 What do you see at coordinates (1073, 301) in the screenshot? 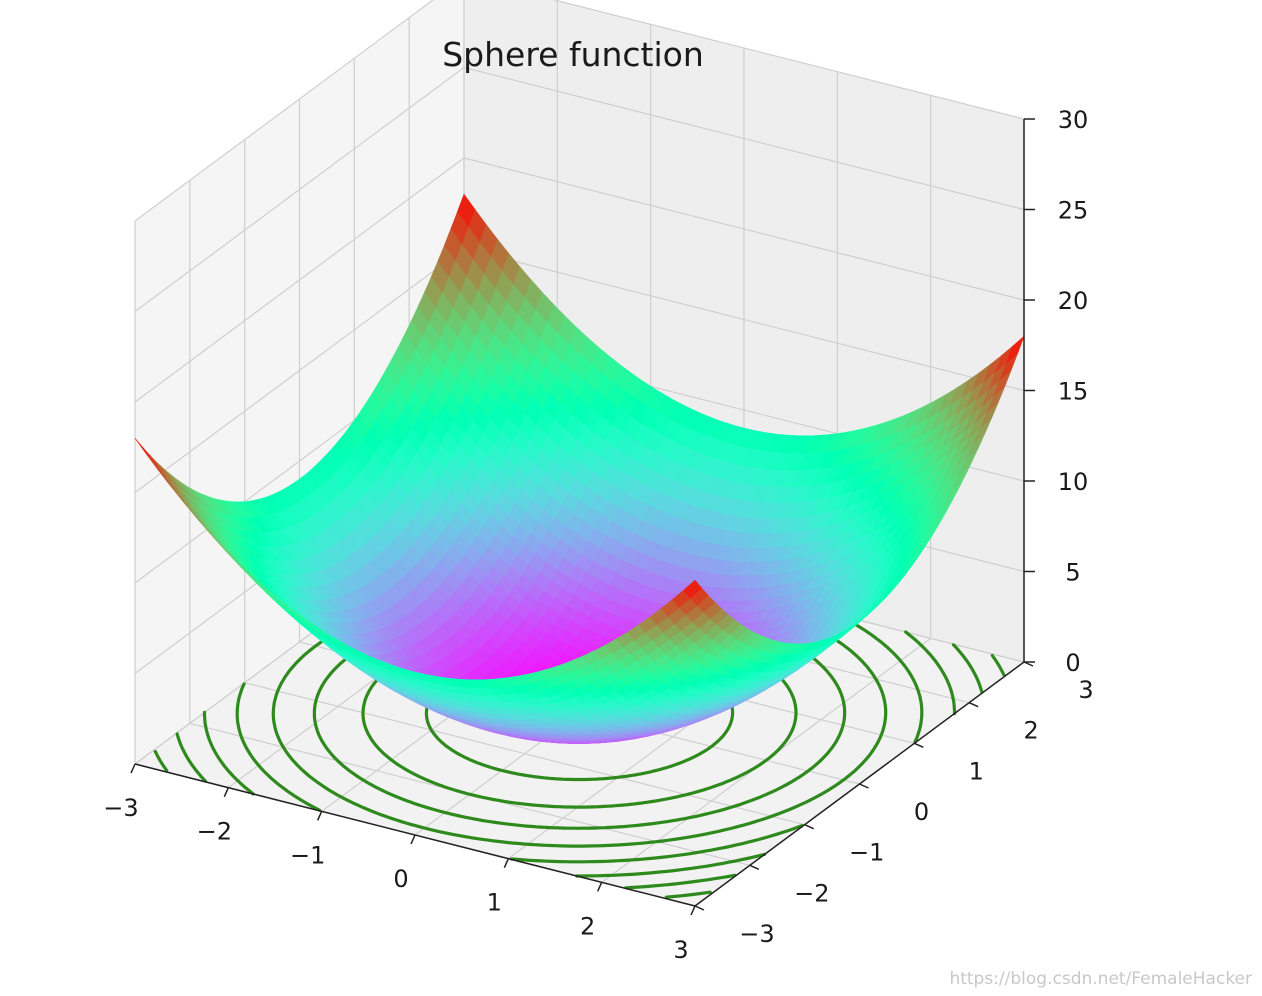
I see `z-tick-label: 20` at bounding box center [1073, 301].